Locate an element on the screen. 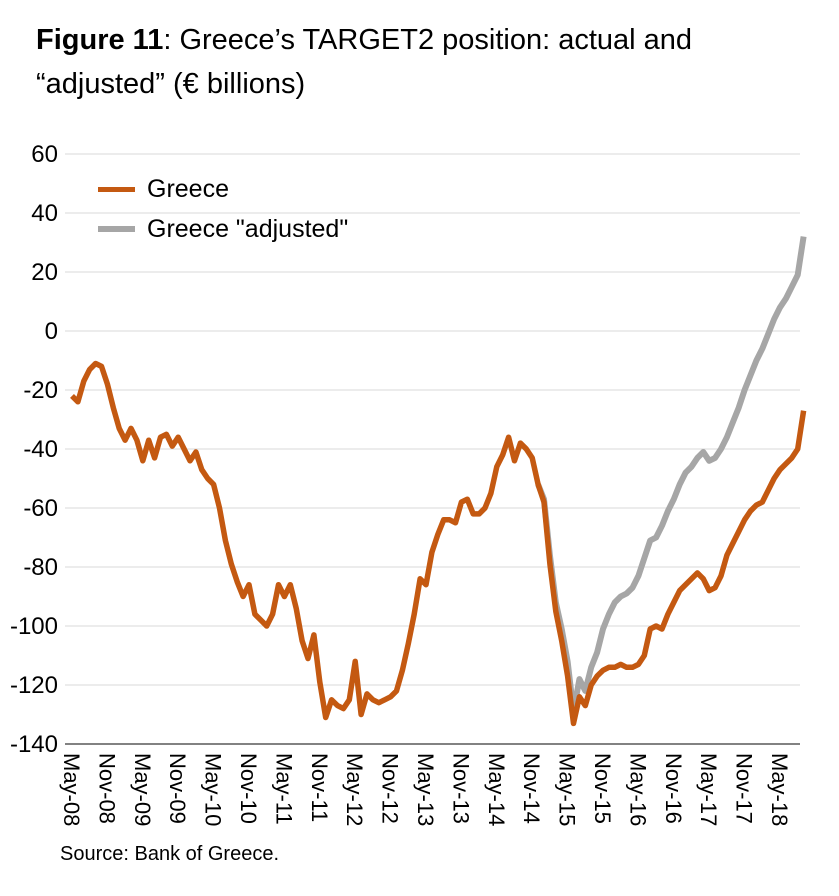  x-axis-tick-label: May-08 is located at coordinates (71, 789).